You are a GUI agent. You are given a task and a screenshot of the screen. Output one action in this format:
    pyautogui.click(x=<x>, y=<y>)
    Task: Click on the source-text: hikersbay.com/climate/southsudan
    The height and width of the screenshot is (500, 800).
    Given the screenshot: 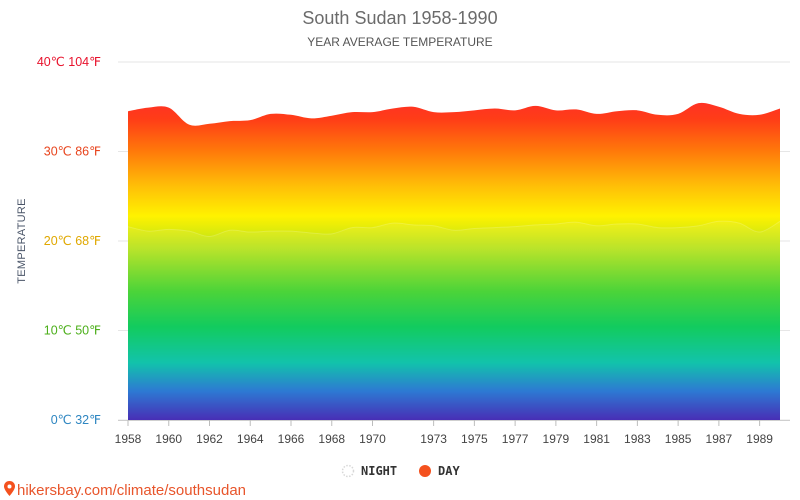 What is the action you would take?
    pyautogui.click(x=131, y=490)
    